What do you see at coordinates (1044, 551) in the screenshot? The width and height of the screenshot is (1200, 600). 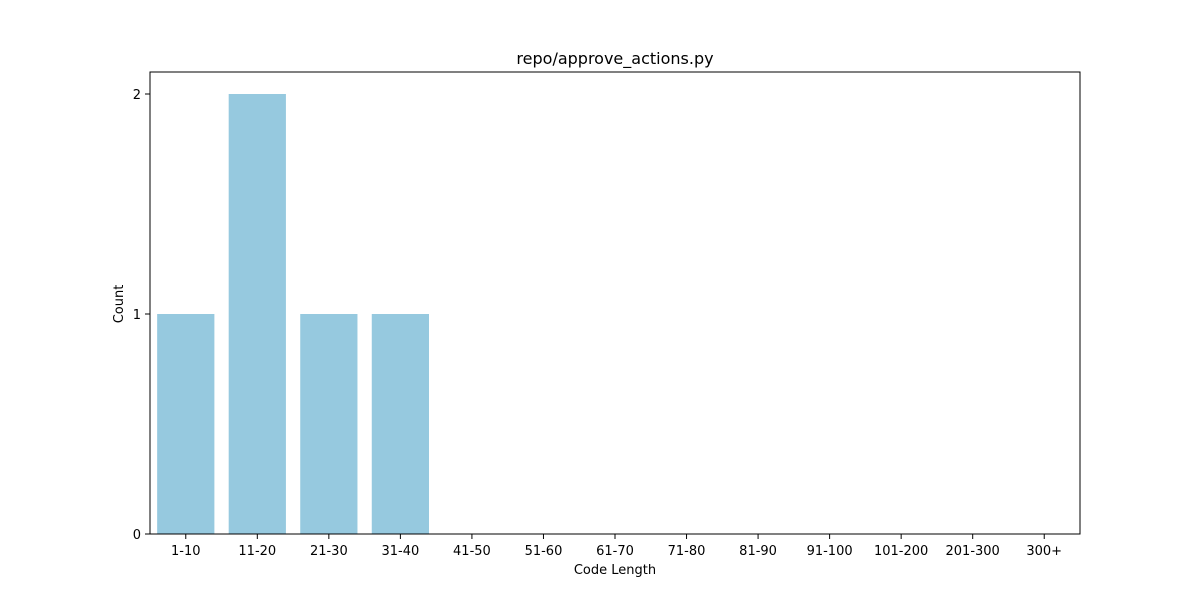 I see `x-tick-label: 300+` at bounding box center [1044, 551].